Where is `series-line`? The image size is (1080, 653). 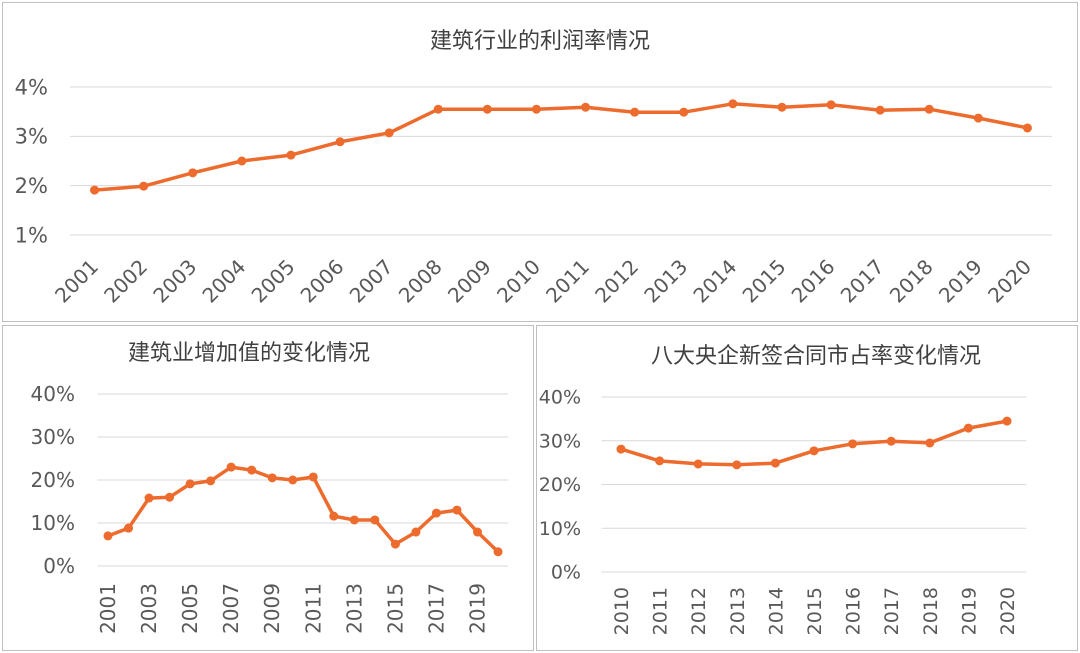
series-line is located at coordinates (814, 443).